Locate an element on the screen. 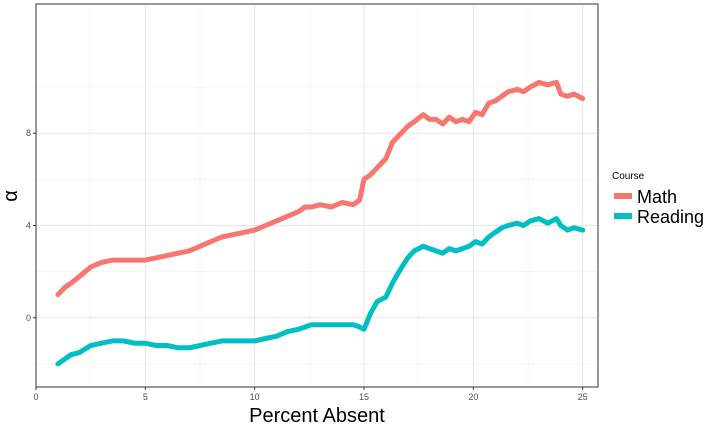  x-tick-label: 0 is located at coordinates (35, 397).